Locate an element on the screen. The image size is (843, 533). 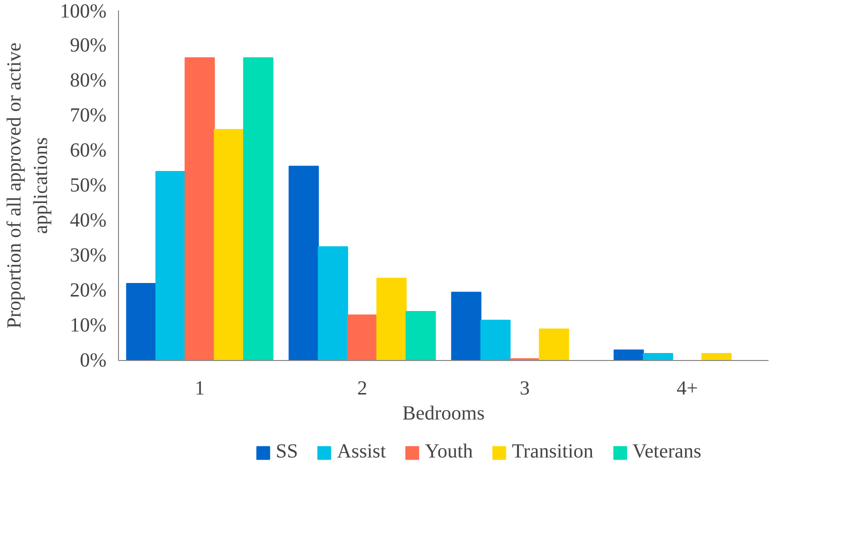
y-tick-label: 50% is located at coordinates (88, 185).